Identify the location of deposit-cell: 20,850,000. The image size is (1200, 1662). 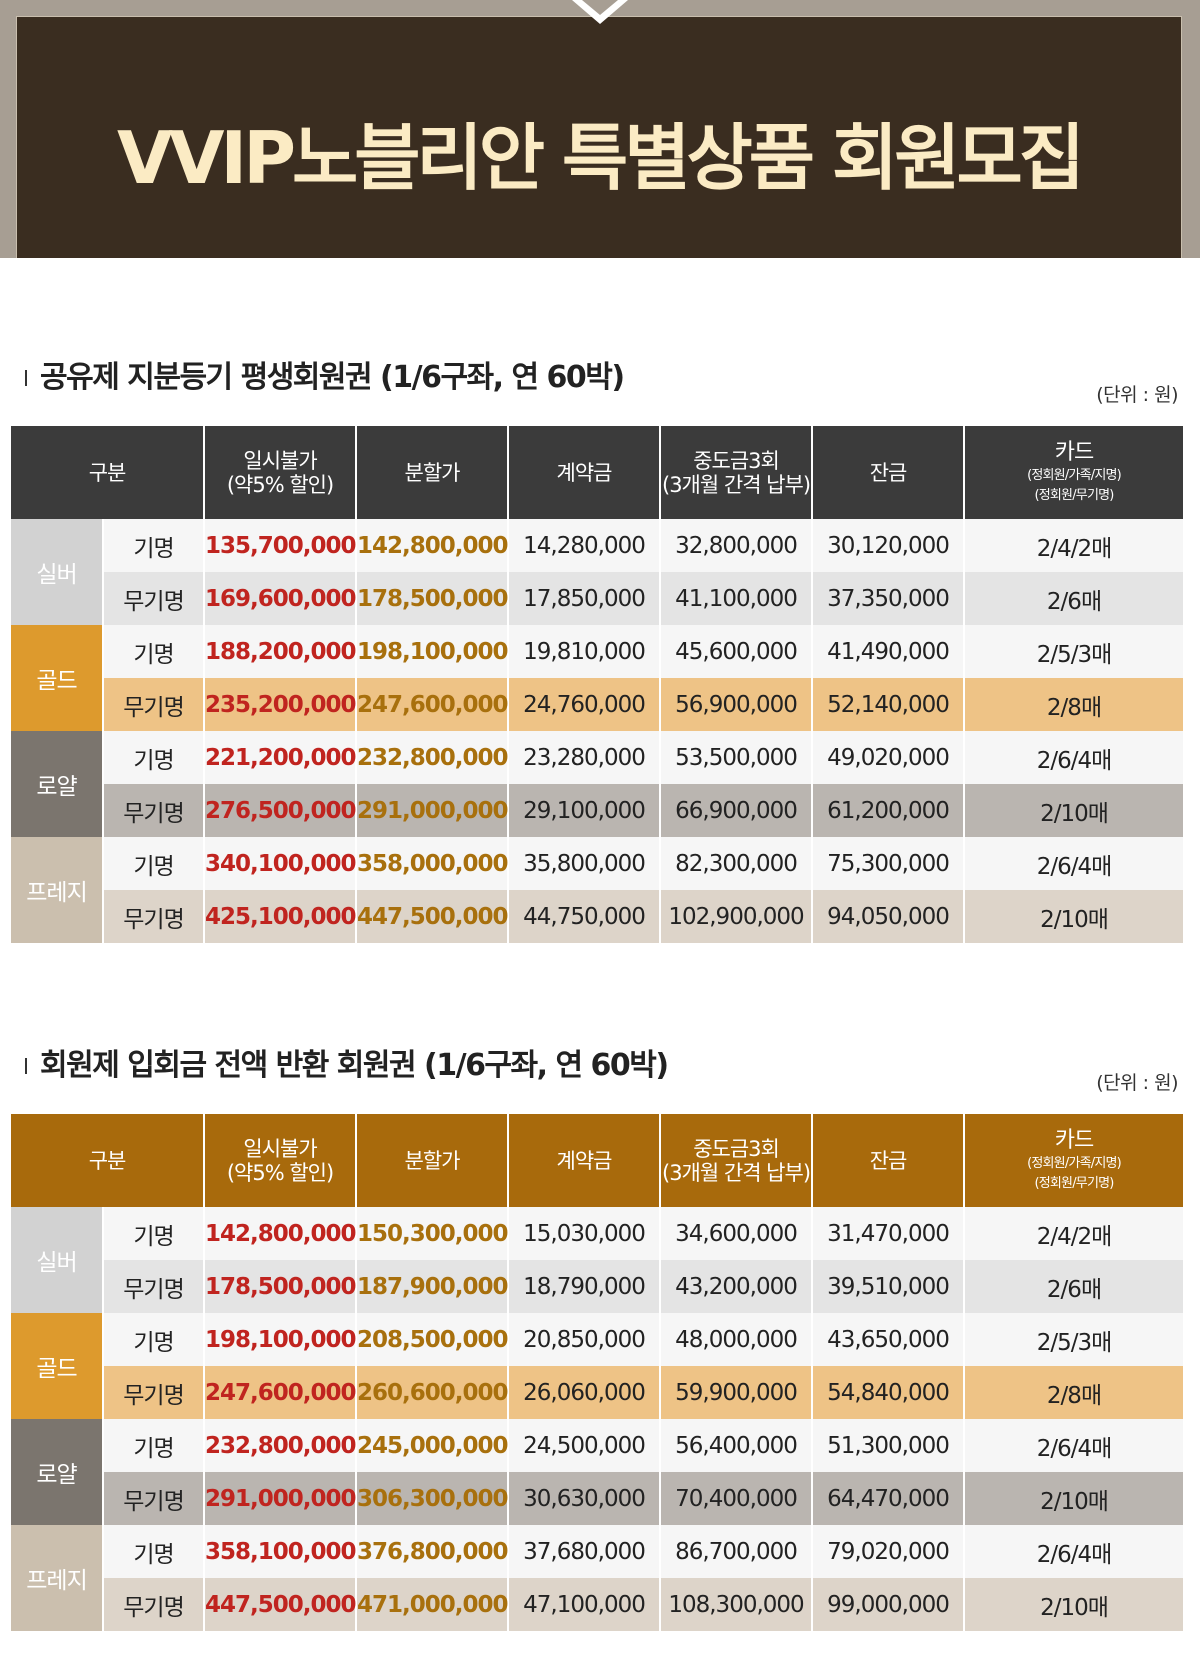
(585, 1339).